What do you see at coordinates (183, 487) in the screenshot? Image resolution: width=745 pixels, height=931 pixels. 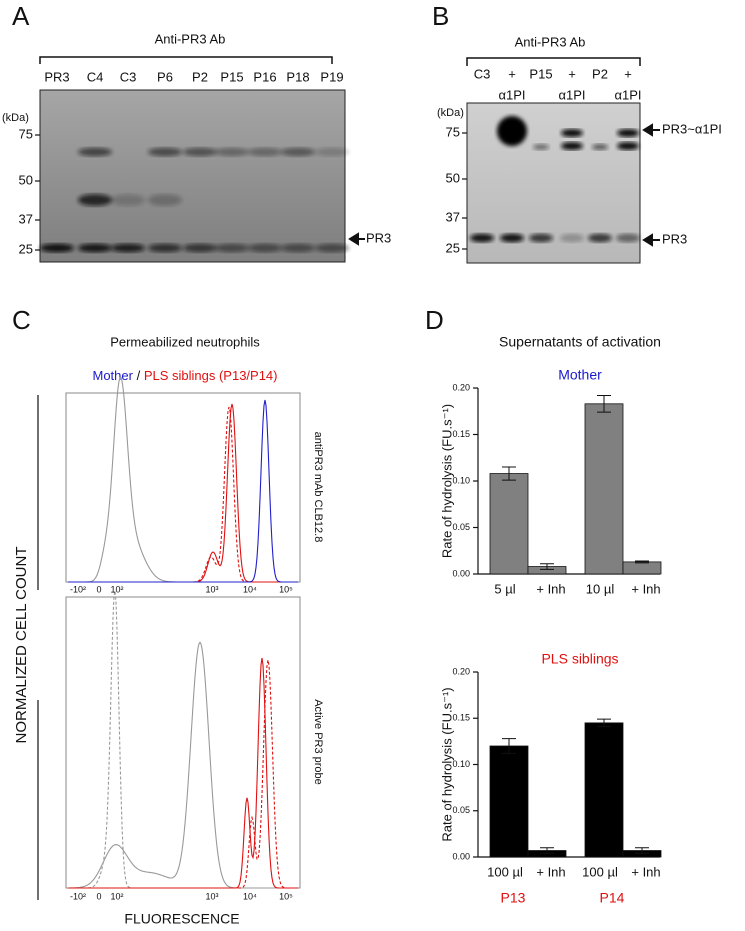 I see `flow-plot` at bounding box center [183, 487].